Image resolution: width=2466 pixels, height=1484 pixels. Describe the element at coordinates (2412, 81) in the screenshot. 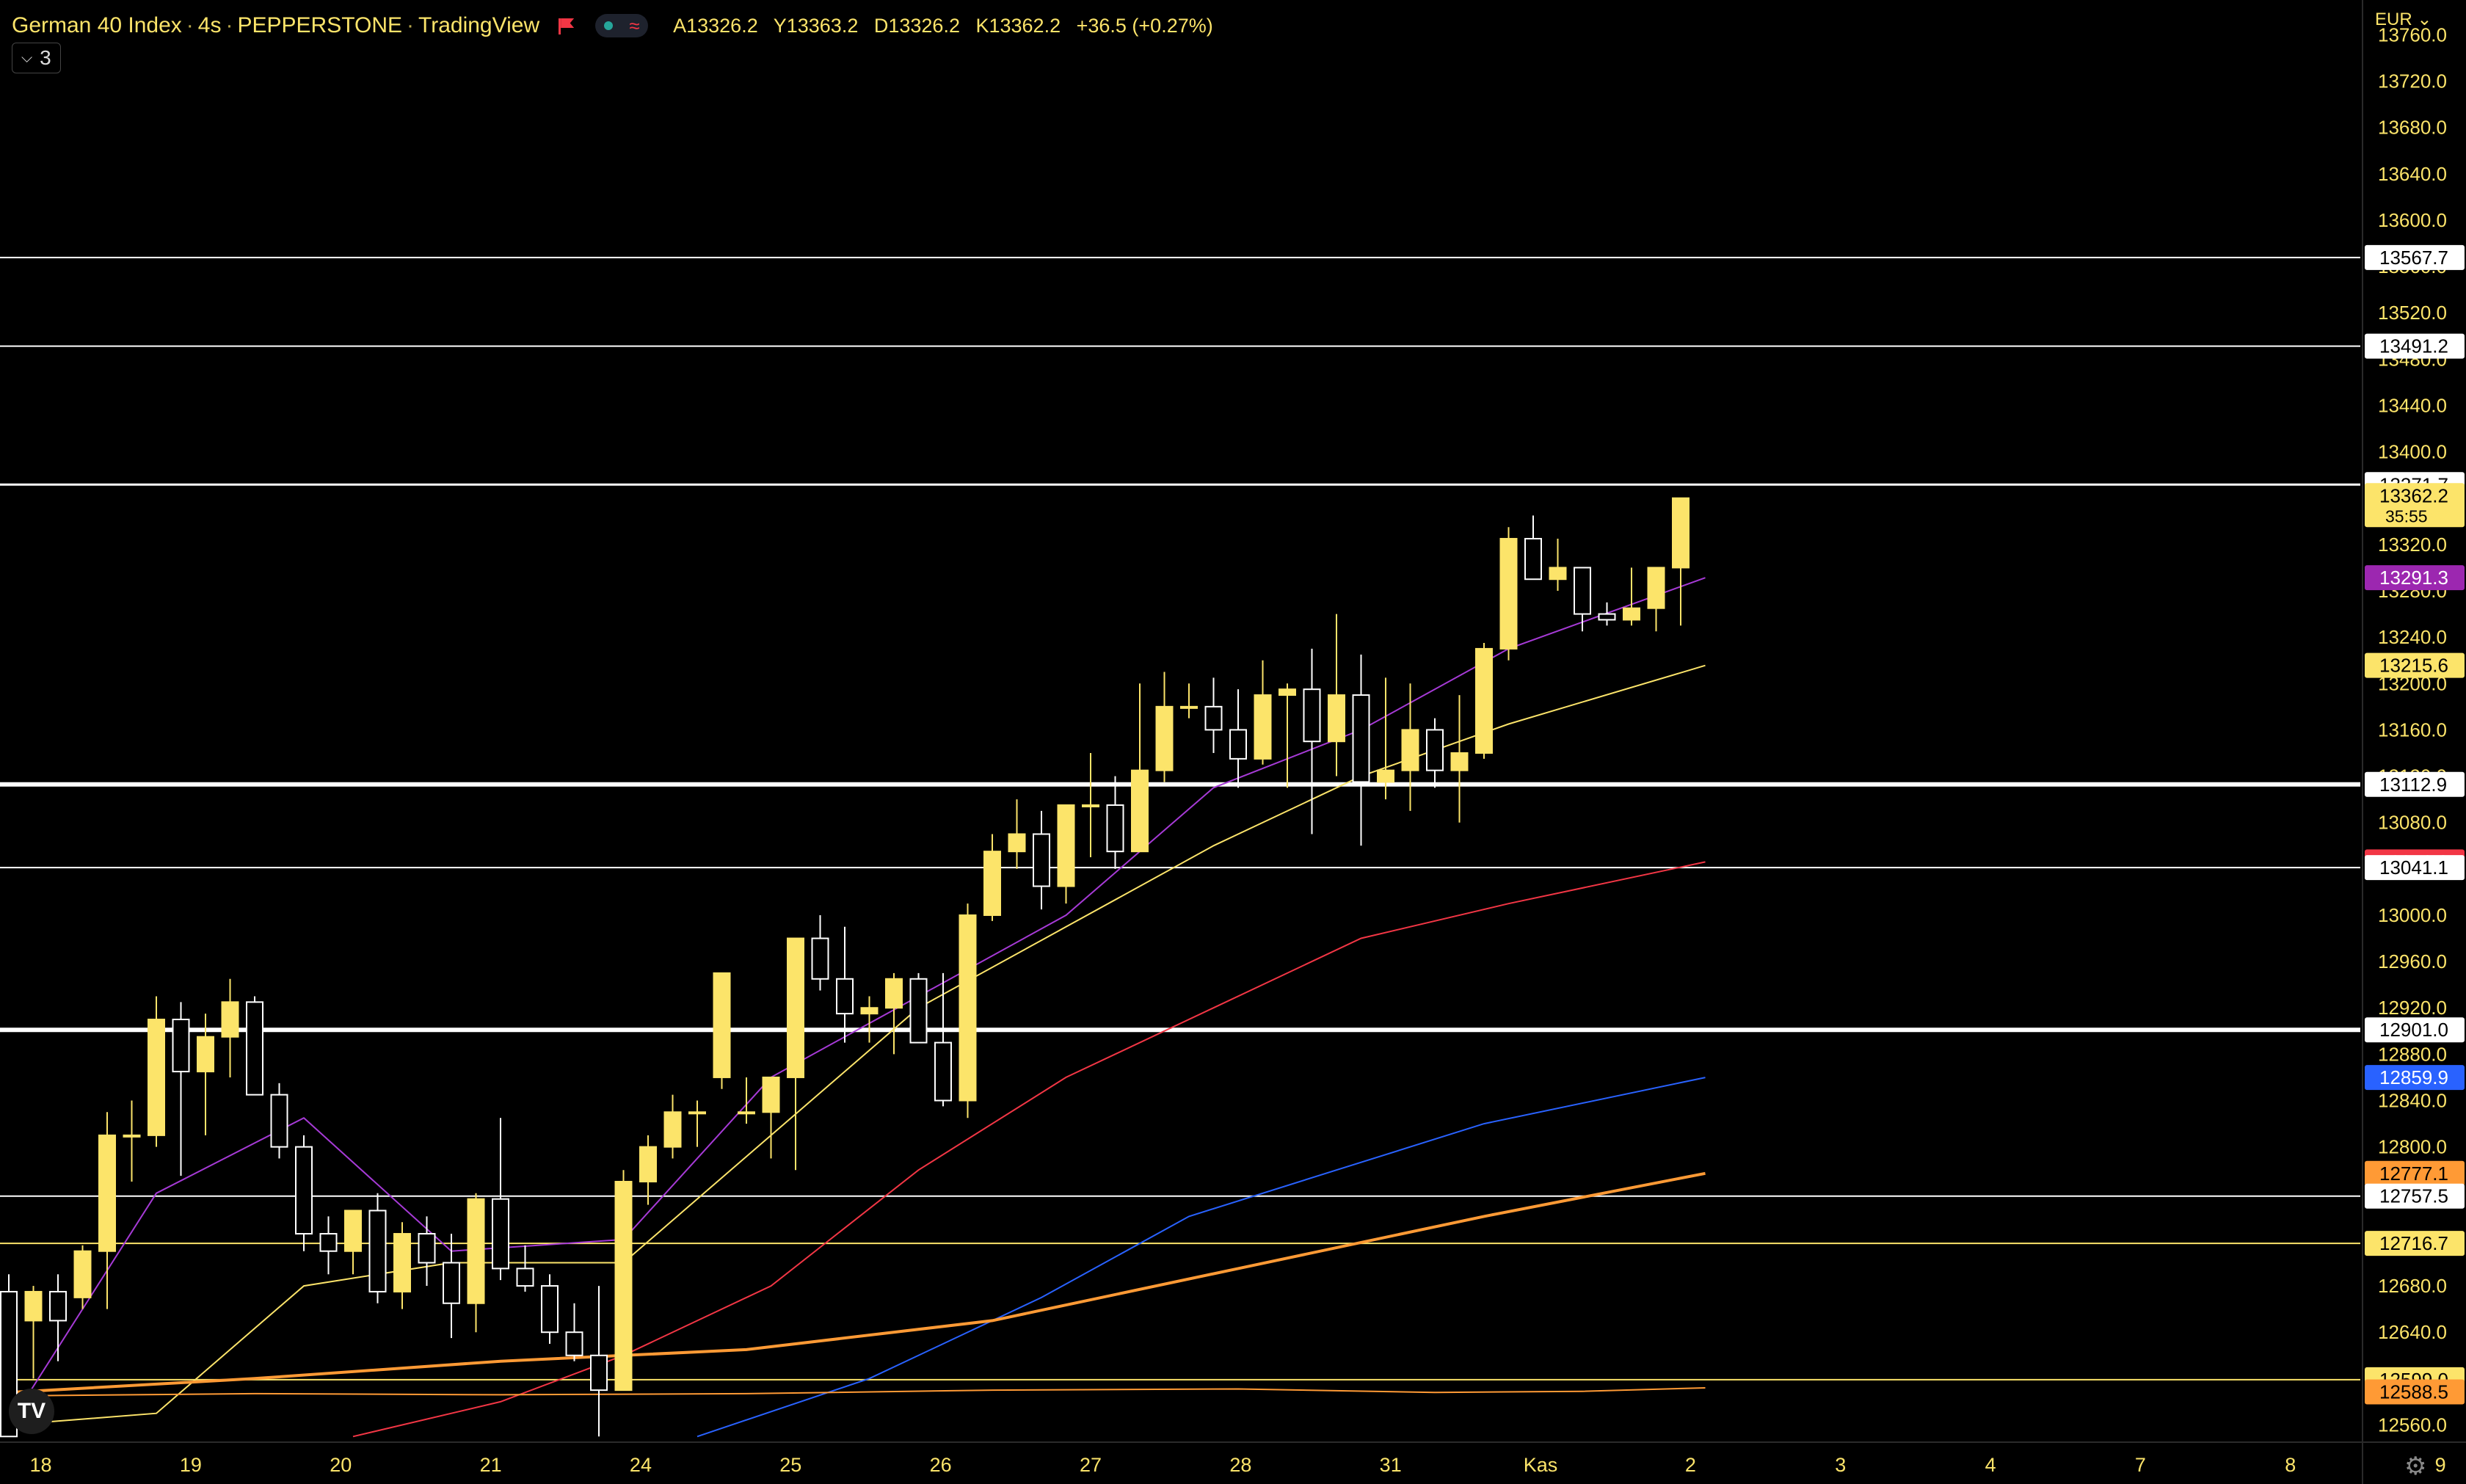

I see `price-tick-label: 13720.0` at that location.